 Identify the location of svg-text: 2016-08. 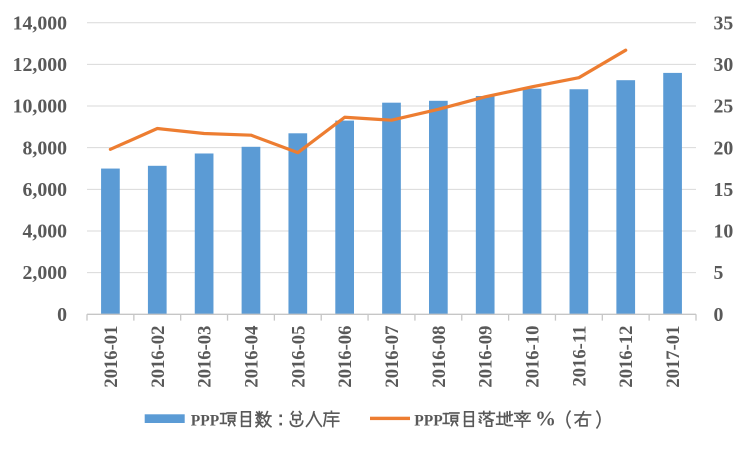
(439, 357).